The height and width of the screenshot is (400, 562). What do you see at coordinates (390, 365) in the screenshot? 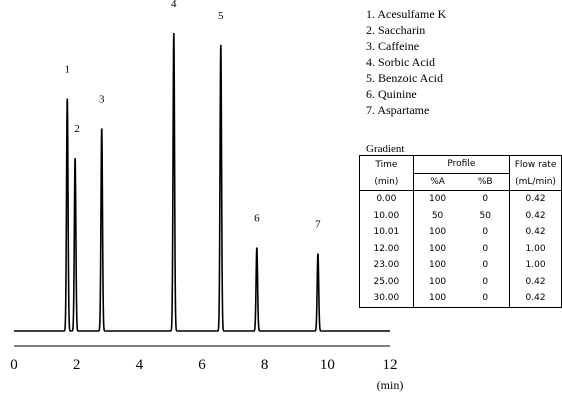
I see `x-tick-label: 12` at bounding box center [390, 365].